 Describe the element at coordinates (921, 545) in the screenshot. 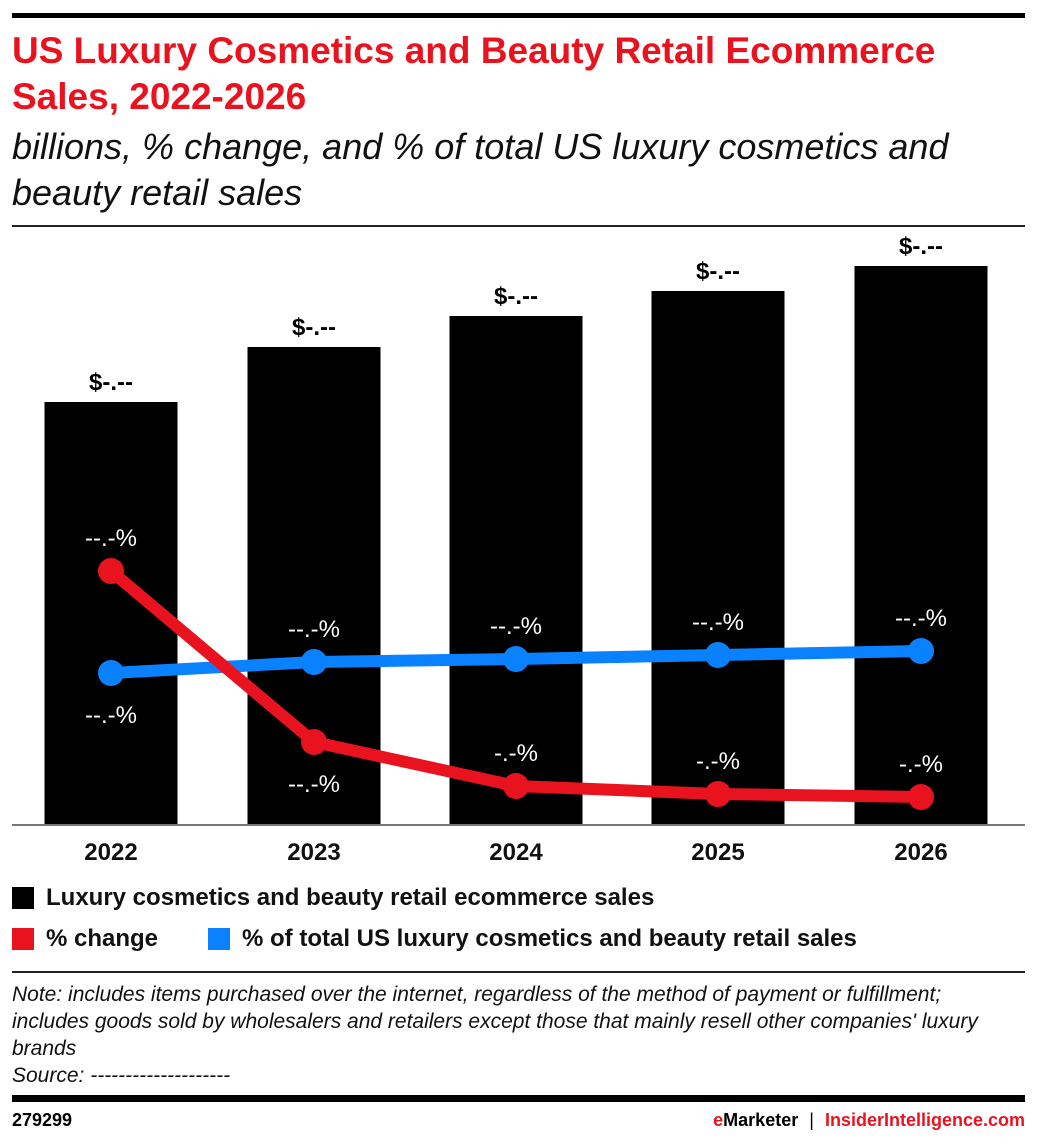

I see `bar-2026` at that location.